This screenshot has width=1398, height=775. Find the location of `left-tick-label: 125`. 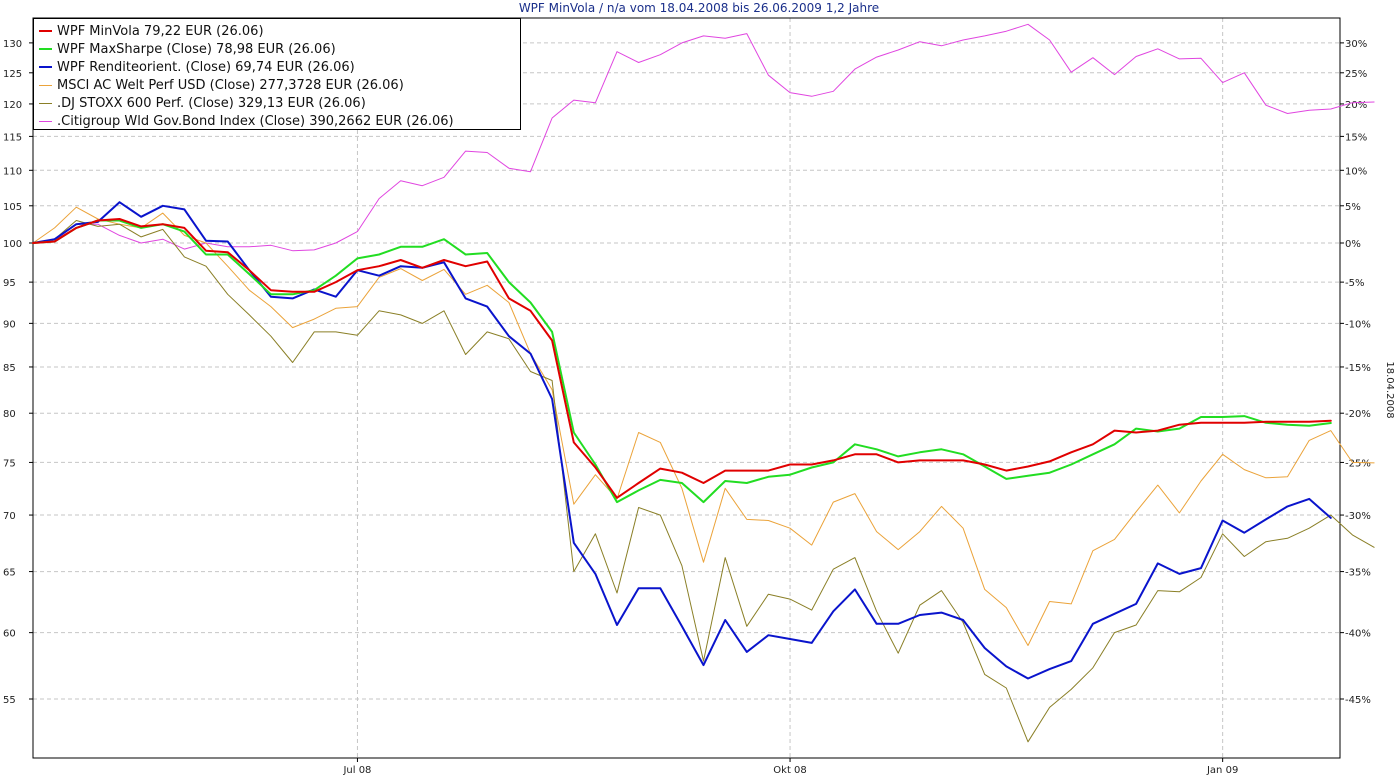

left-tick-label: 125 is located at coordinates (12, 74).